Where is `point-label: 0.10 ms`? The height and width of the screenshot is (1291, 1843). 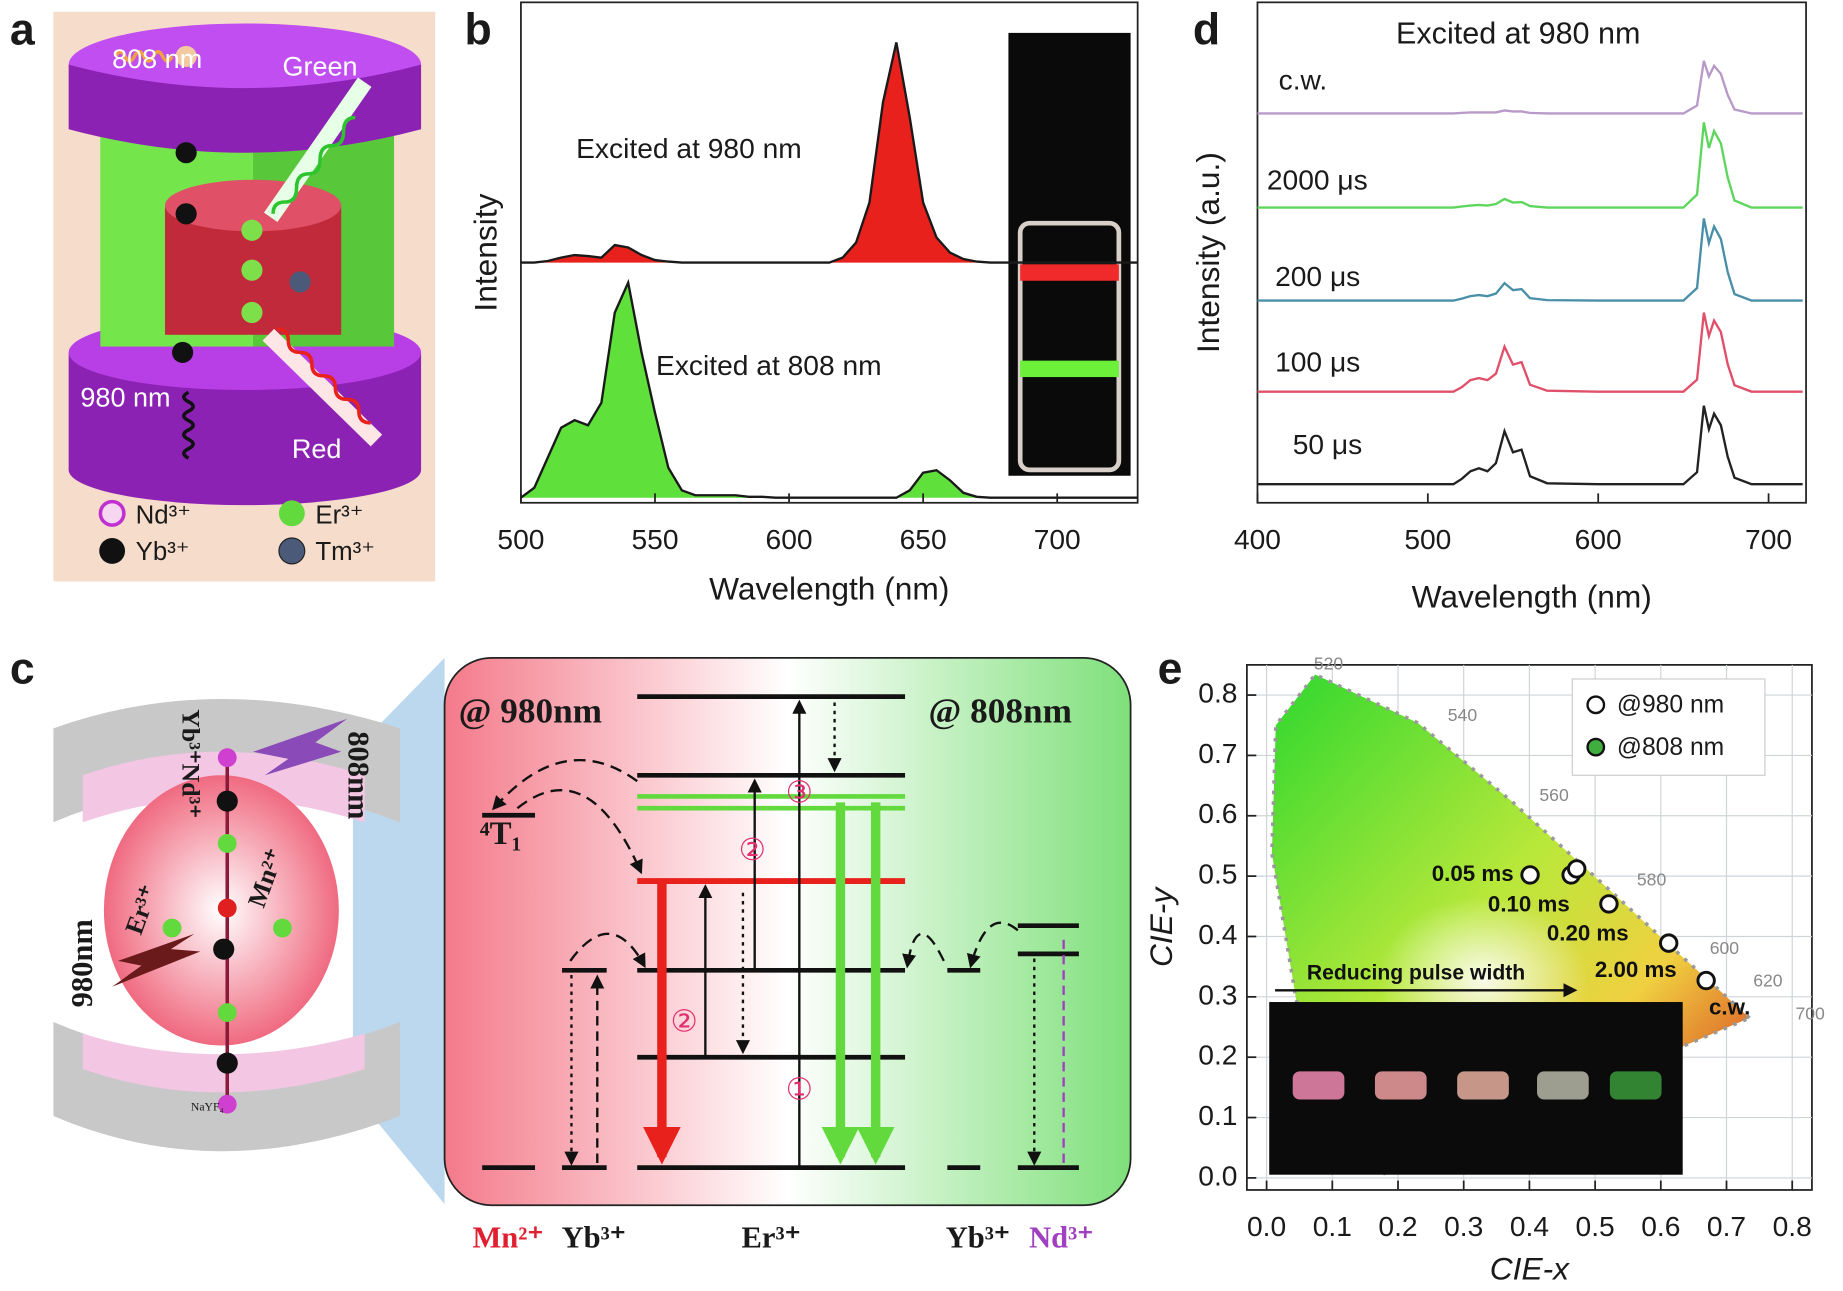 point-label: 0.10 ms is located at coordinates (1529, 903).